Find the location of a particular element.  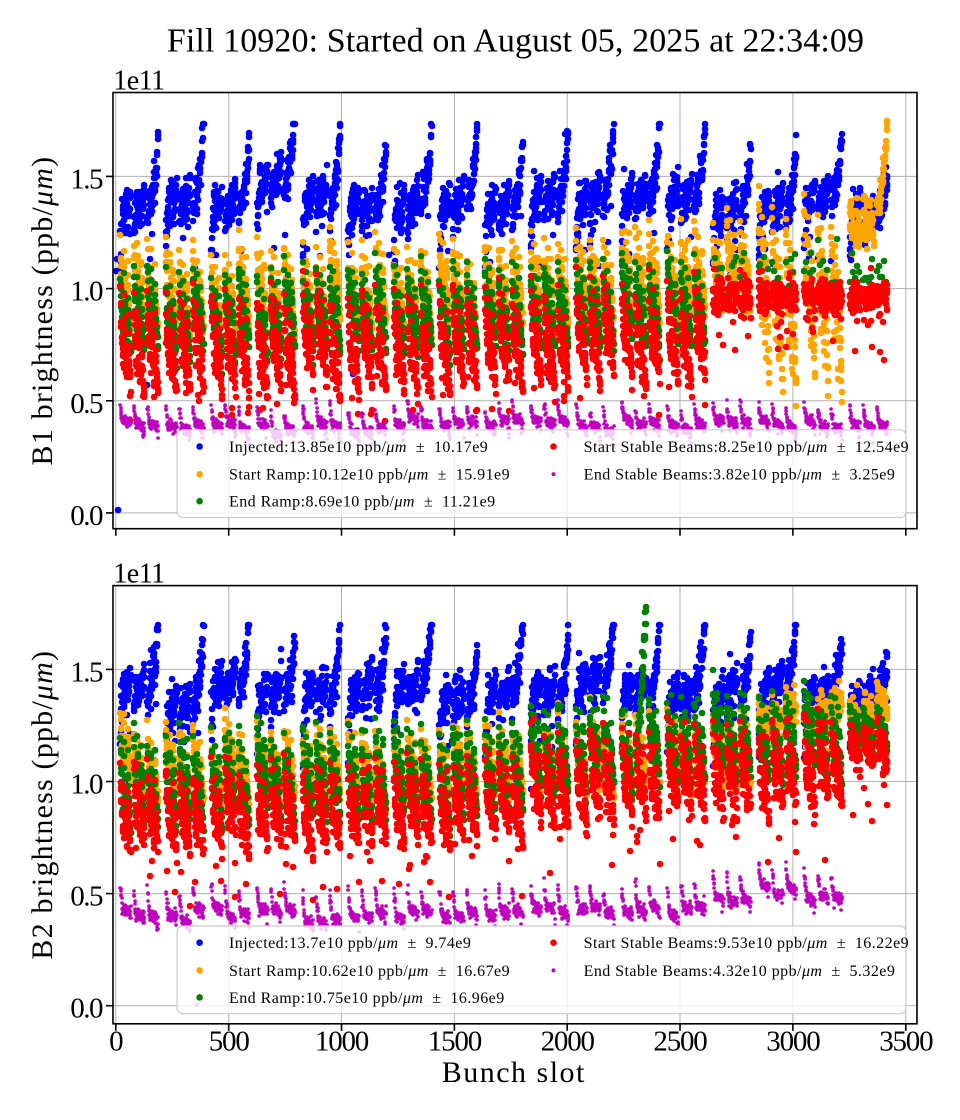

svg-text:End Ramp:10.75e10 ppb/μm ± 1: End Ramp:10.75e10 ppb/μm ± 16.96e9 is located at coordinates (367, 998).